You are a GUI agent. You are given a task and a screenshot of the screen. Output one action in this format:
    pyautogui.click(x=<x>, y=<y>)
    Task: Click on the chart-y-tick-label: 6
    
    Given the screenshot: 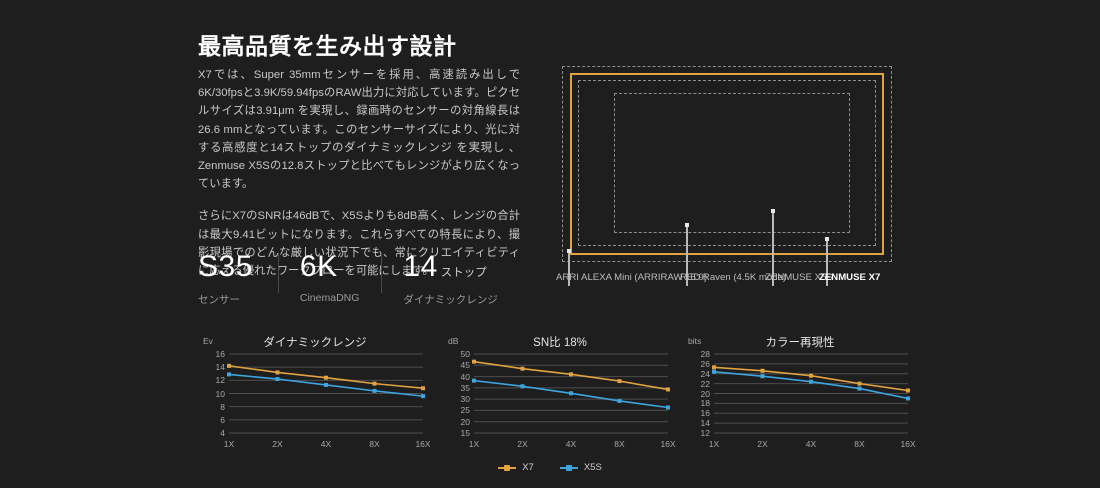 What is the action you would take?
    pyautogui.click(x=222, y=419)
    